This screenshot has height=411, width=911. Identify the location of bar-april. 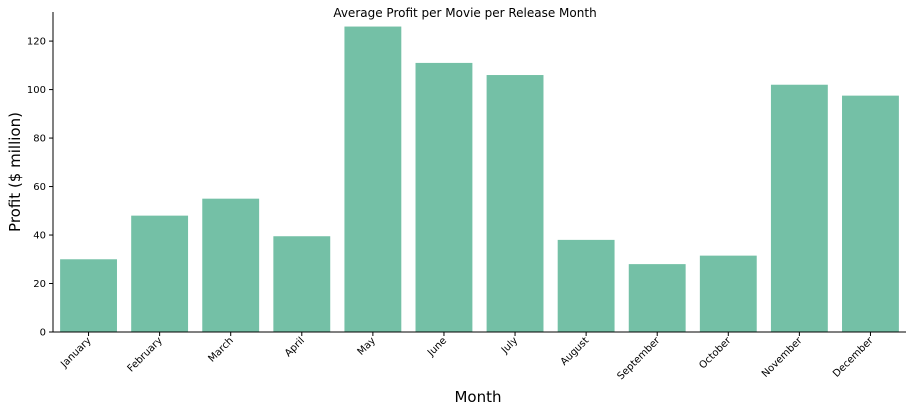
(302, 284).